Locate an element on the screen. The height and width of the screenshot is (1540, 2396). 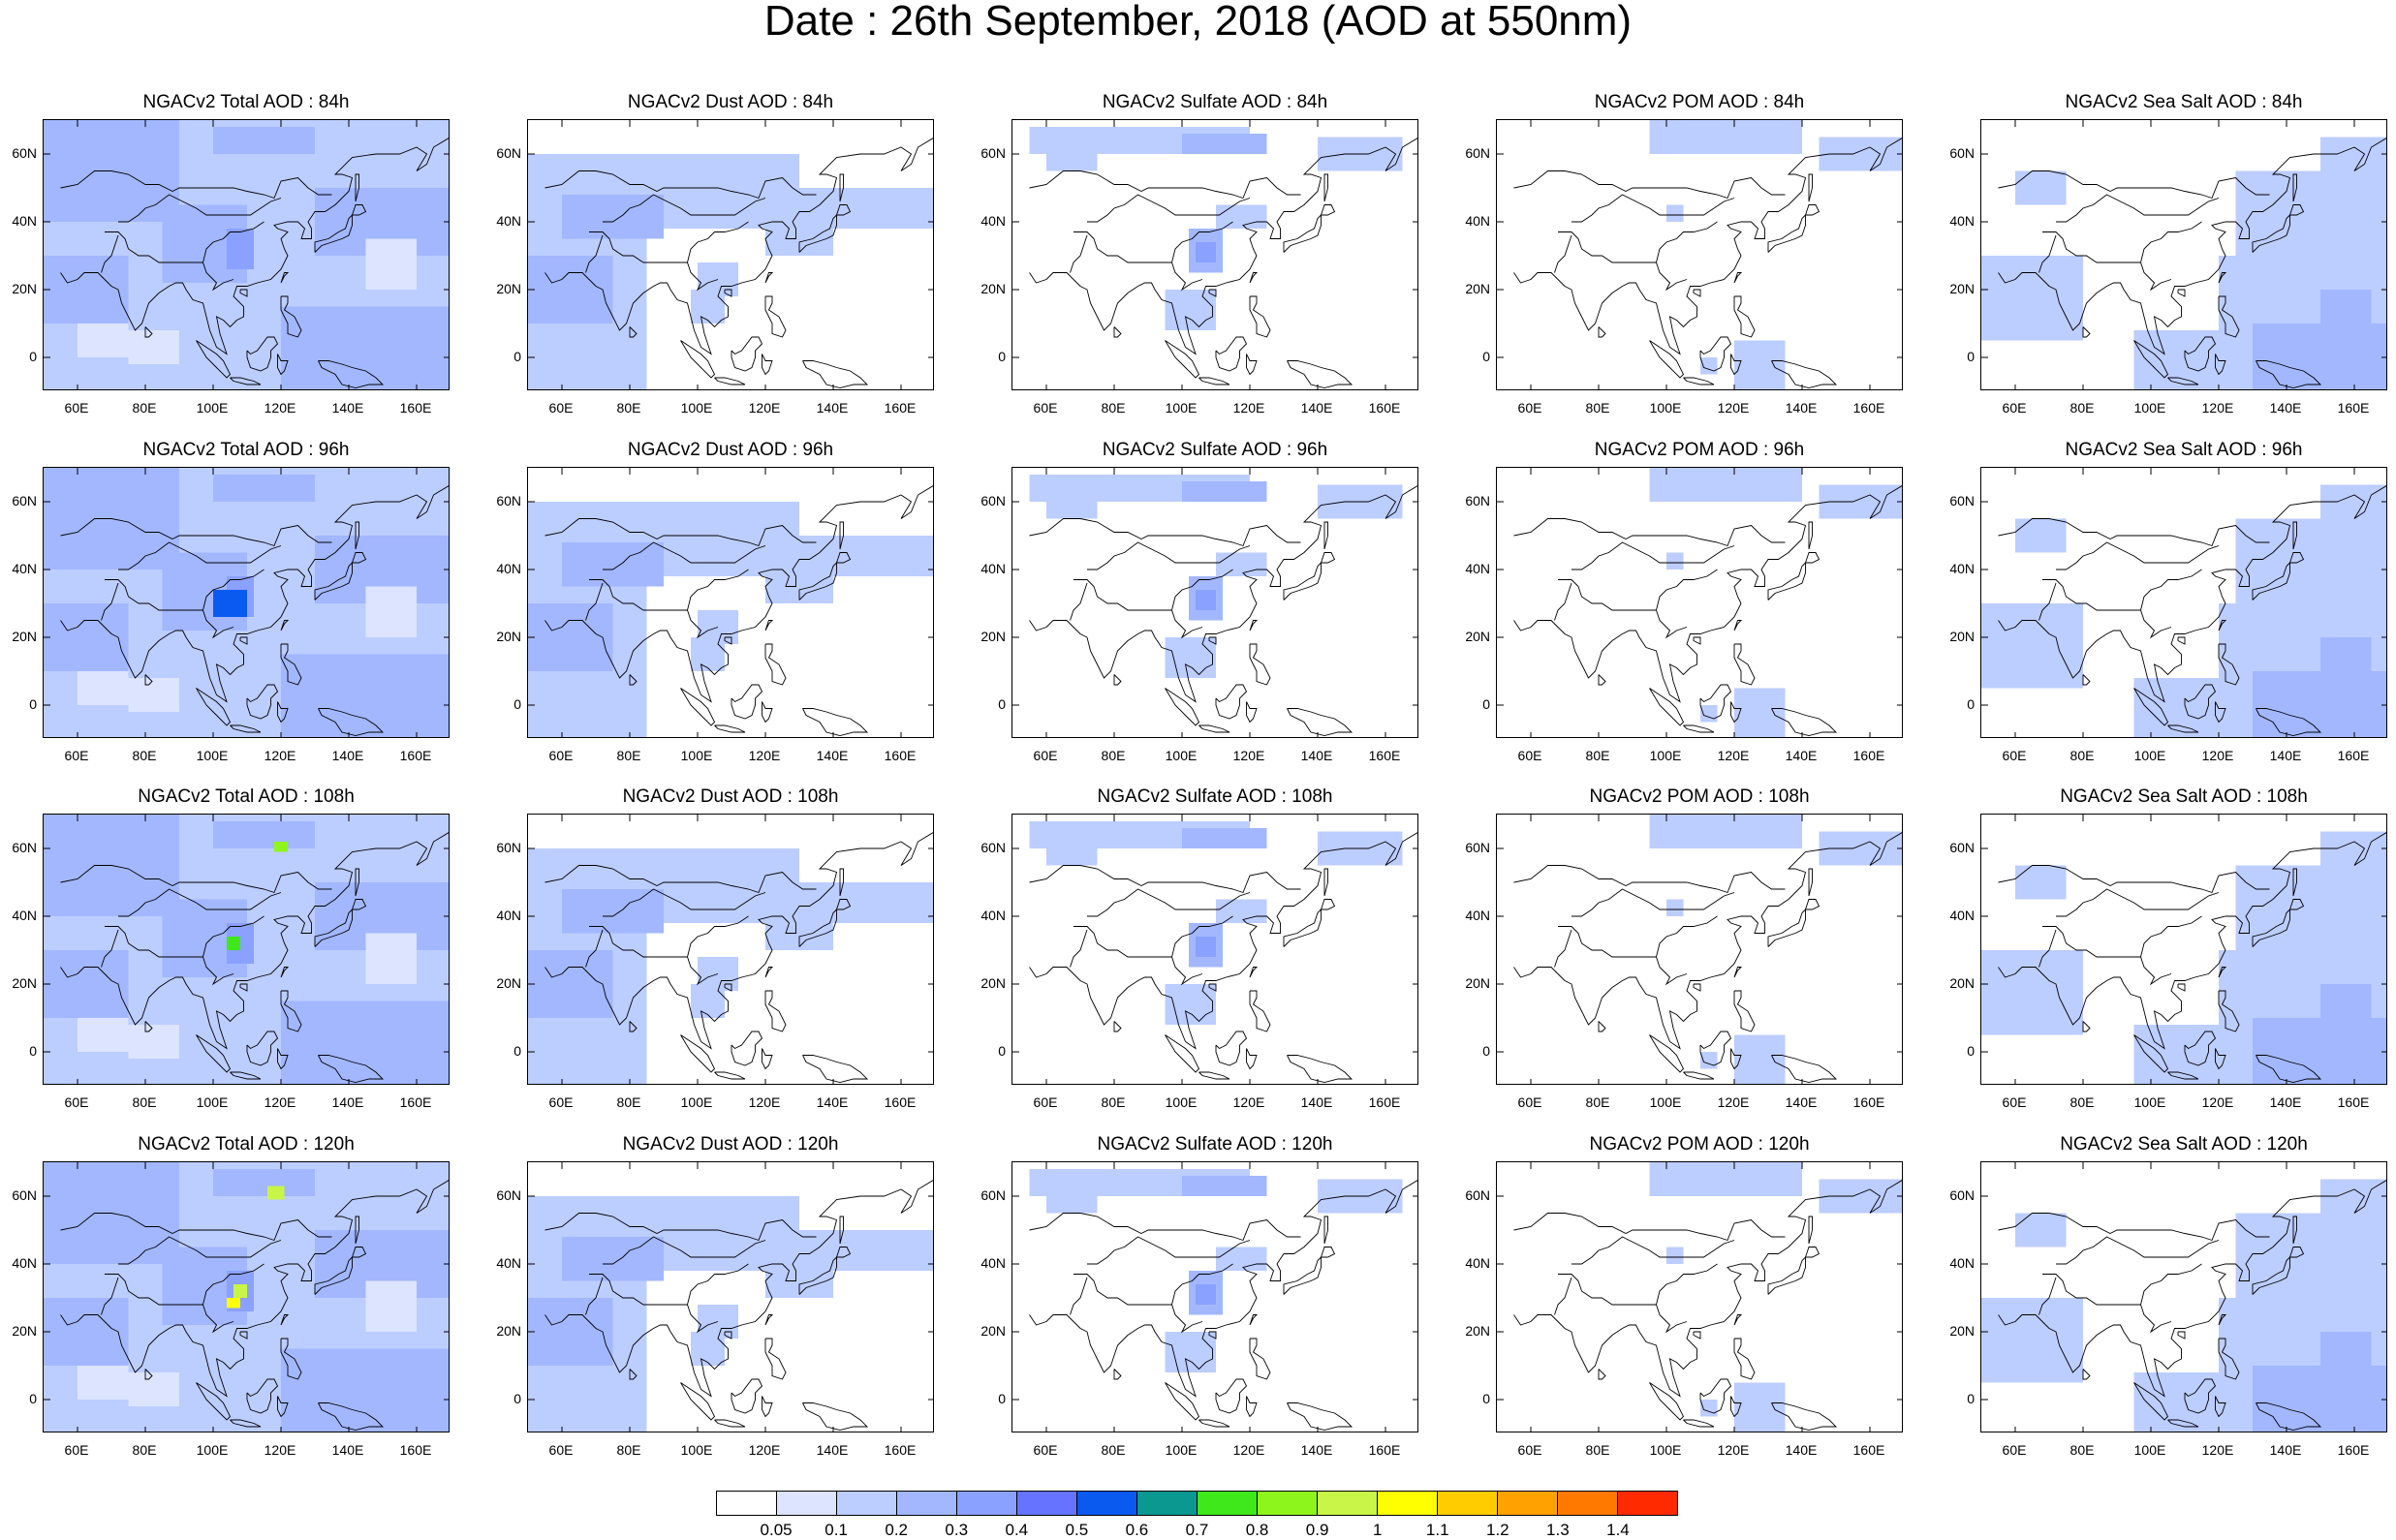
colorbar-label: 0.05 is located at coordinates (776, 1530).